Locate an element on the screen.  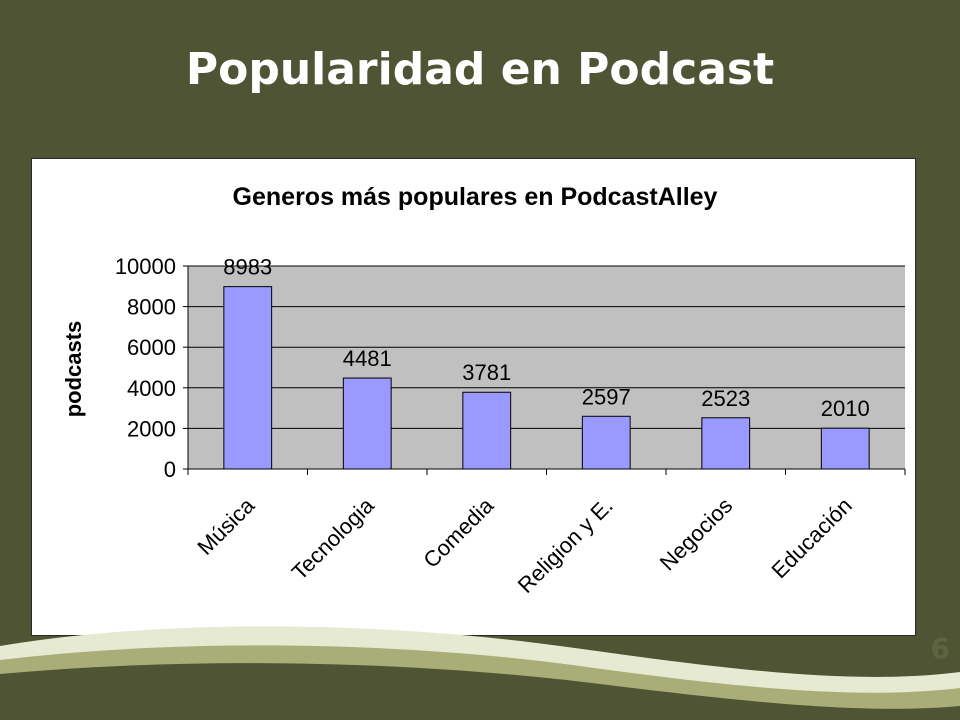
y-tick-label: 4000 is located at coordinates (151, 388).